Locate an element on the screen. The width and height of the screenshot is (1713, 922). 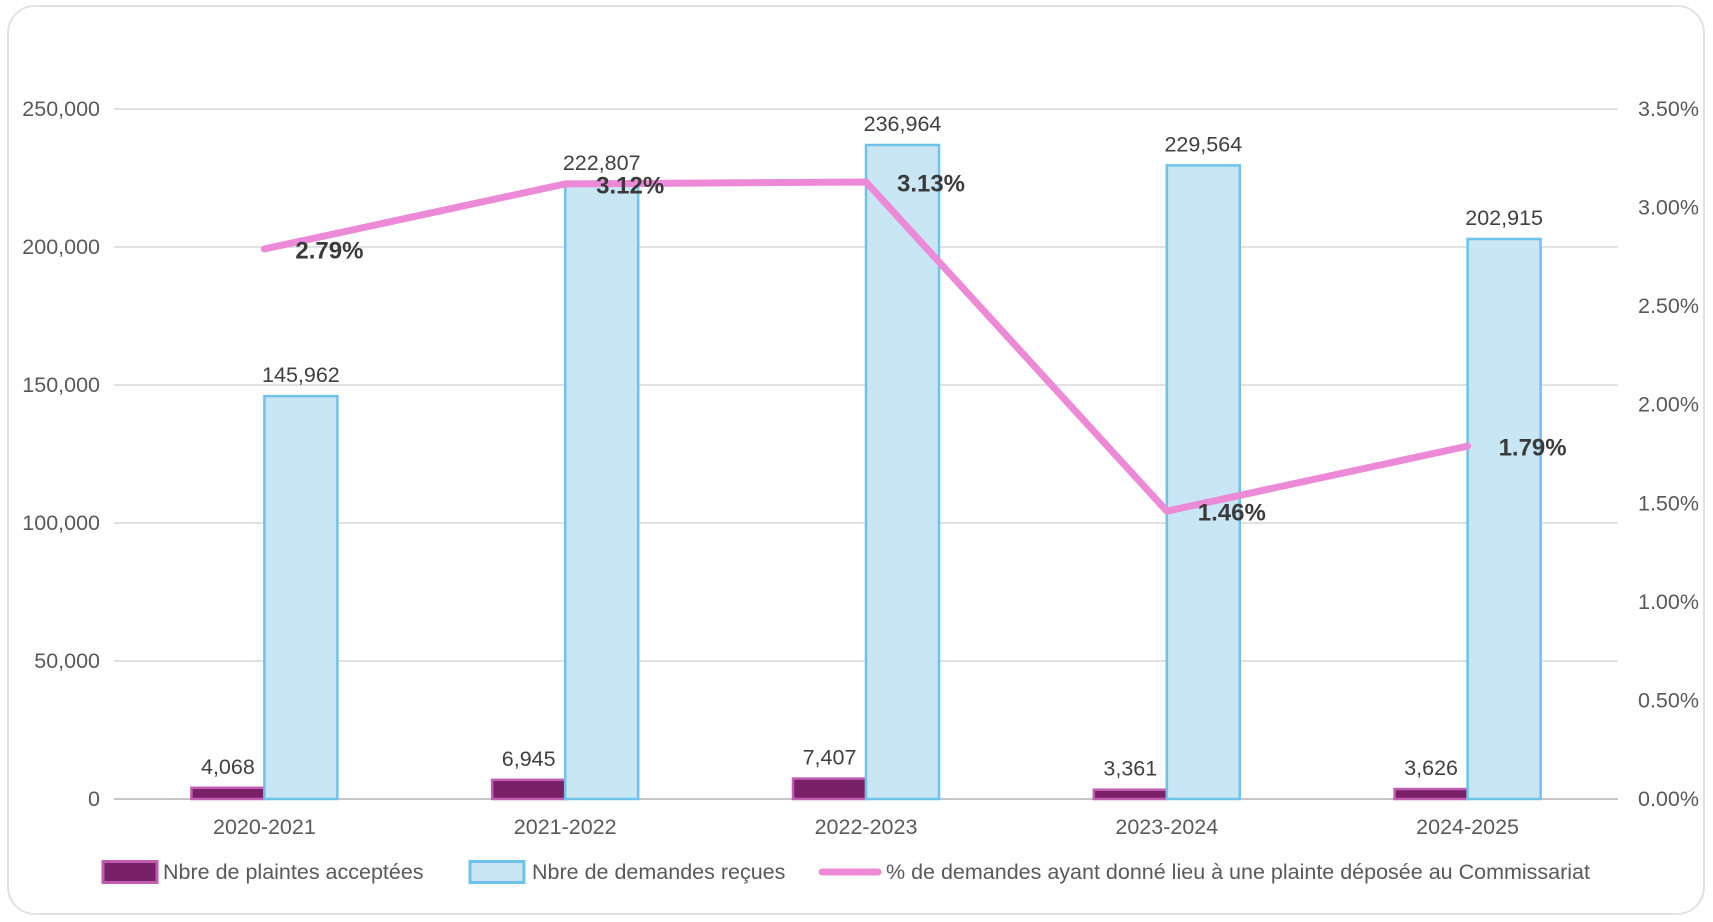
legend-label-plaintes: Nbre de plaintes acceptées is located at coordinates (293, 872).